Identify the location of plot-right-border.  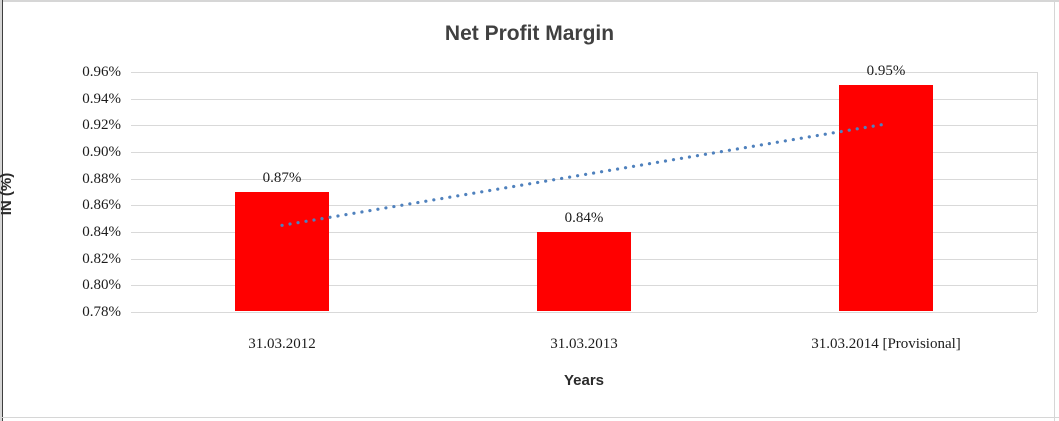
(1037, 192).